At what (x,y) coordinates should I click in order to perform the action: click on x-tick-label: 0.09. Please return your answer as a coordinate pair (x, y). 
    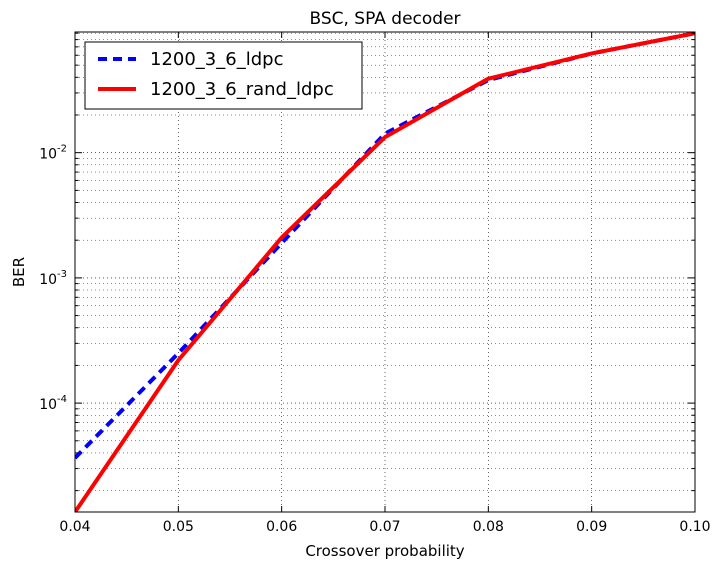
    Looking at the image, I should click on (591, 527).